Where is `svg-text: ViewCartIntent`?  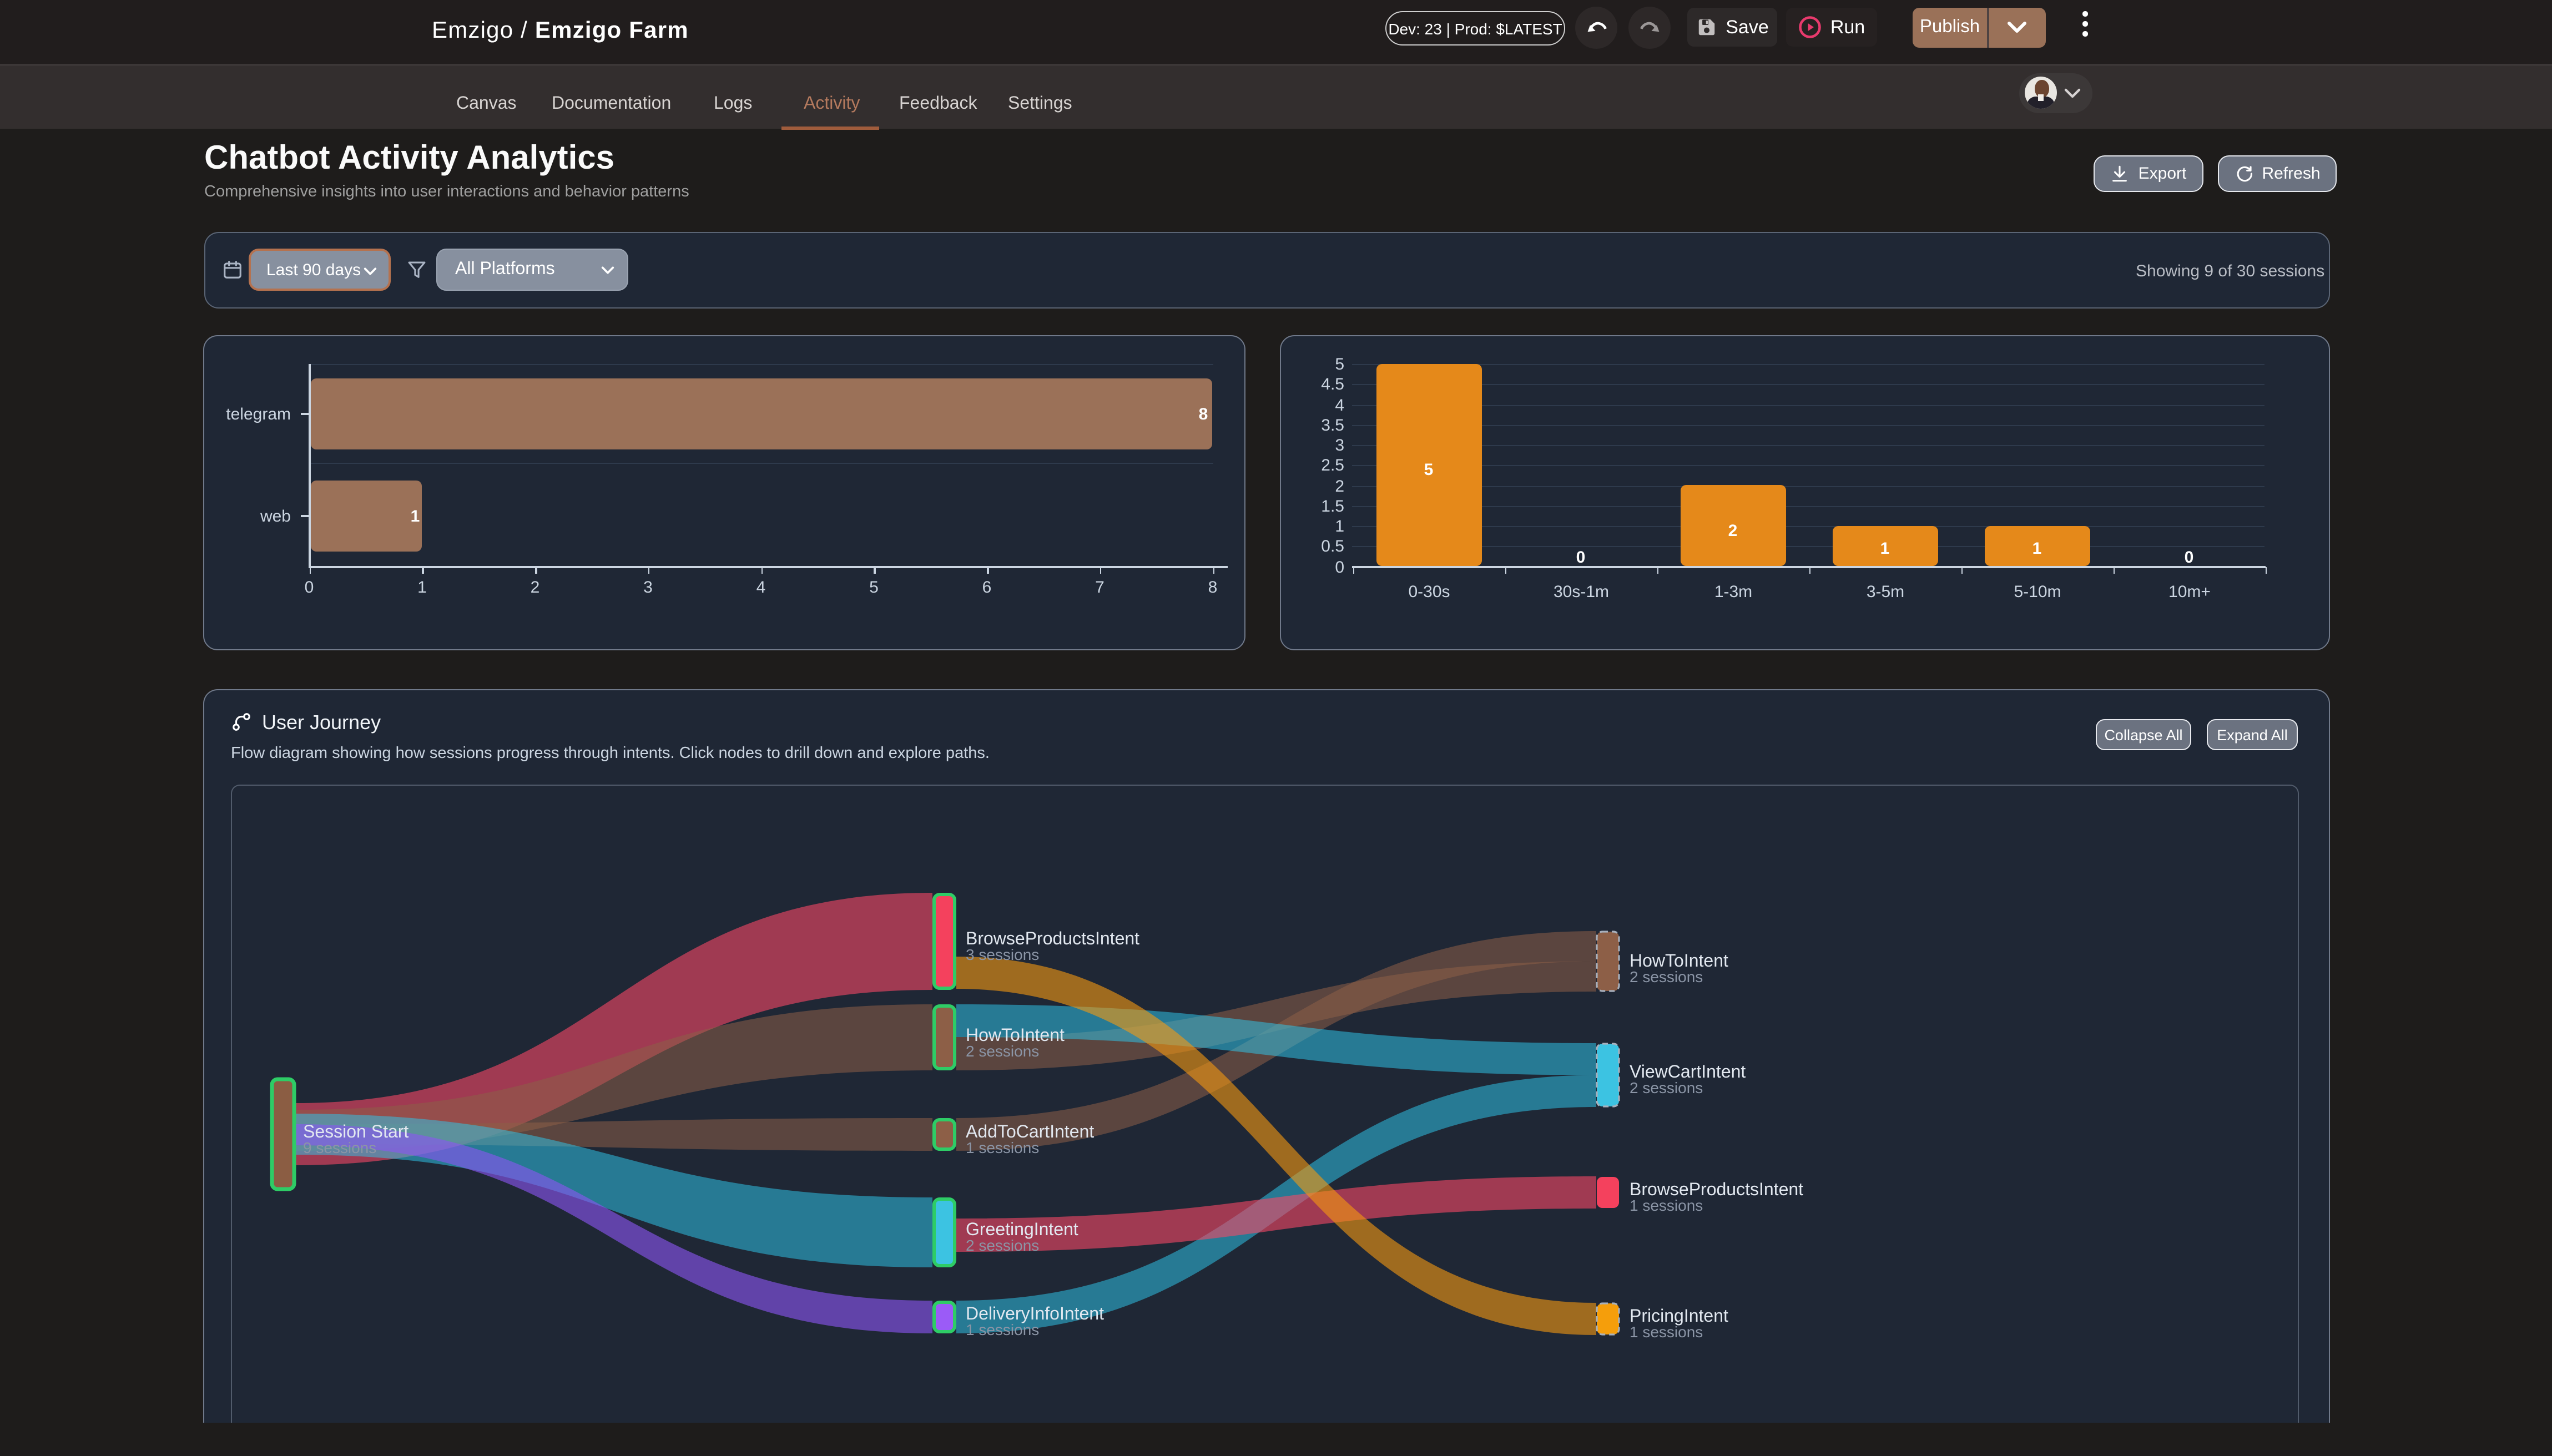 svg-text: ViewCartIntent is located at coordinates (1688, 1071).